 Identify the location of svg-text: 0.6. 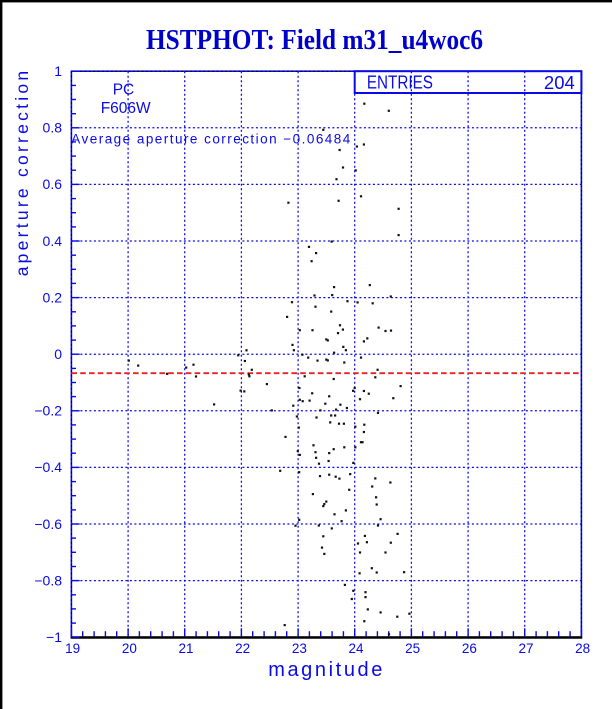
(53, 184).